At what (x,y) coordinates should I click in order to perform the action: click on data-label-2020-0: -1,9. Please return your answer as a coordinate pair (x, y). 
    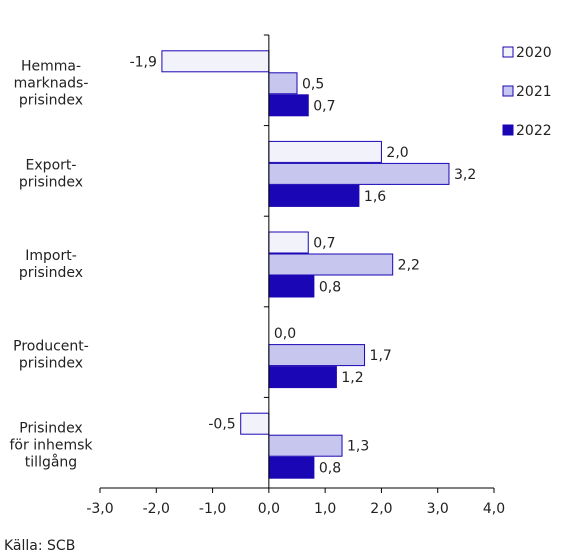
    Looking at the image, I should click on (143, 62).